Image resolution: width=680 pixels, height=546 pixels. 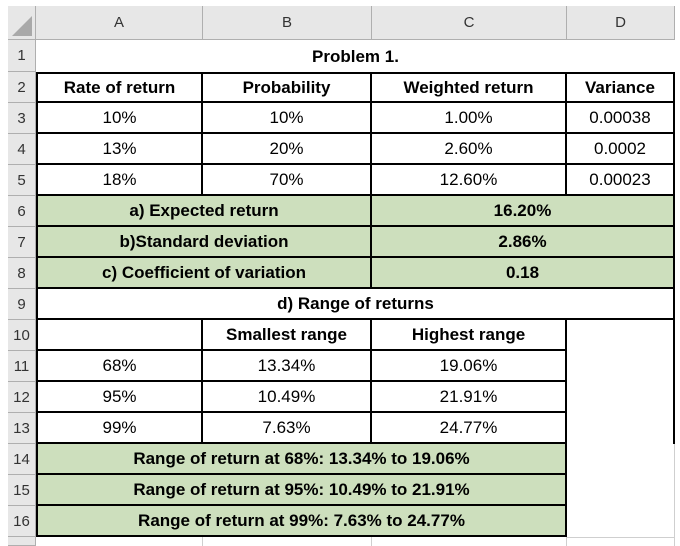 I want to click on range-section-title: d) Range of returns, so click(x=355, y=304).